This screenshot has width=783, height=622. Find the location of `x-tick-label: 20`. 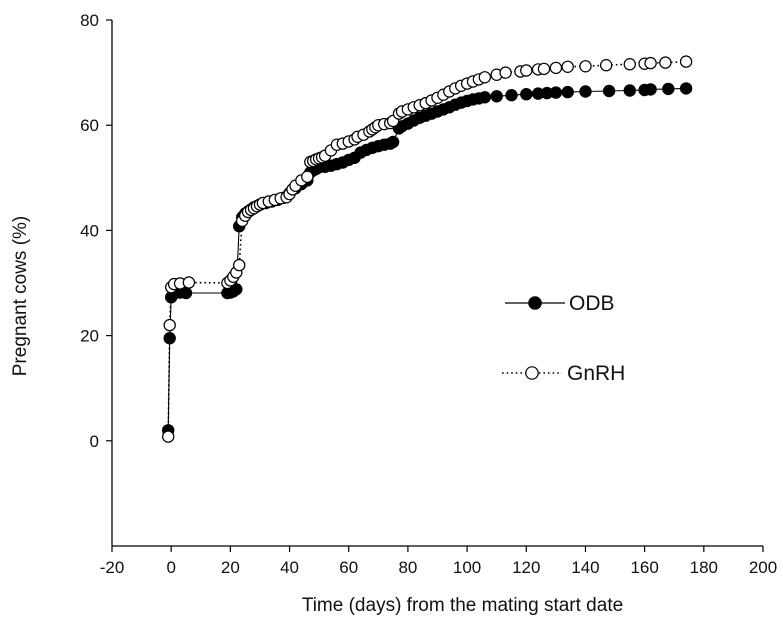

x-tick-label: 20 is located at coordinates (230, 567).